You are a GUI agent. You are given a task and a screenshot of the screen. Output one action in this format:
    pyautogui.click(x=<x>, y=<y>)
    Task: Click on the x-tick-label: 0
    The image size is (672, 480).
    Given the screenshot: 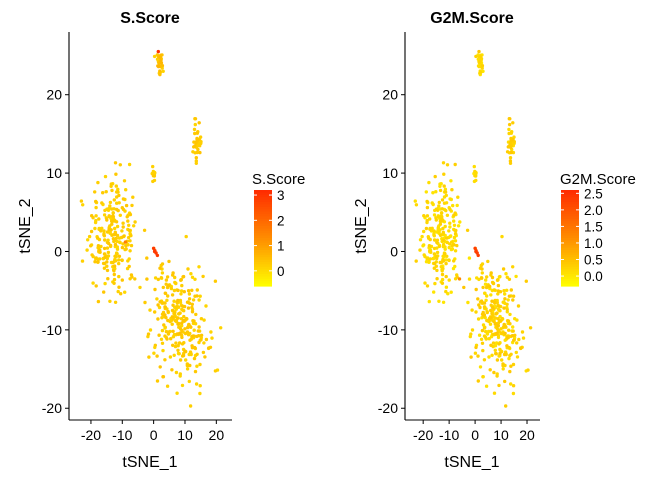 What is the action you would take?
    pyautogui.click(x=154, y=435)
    